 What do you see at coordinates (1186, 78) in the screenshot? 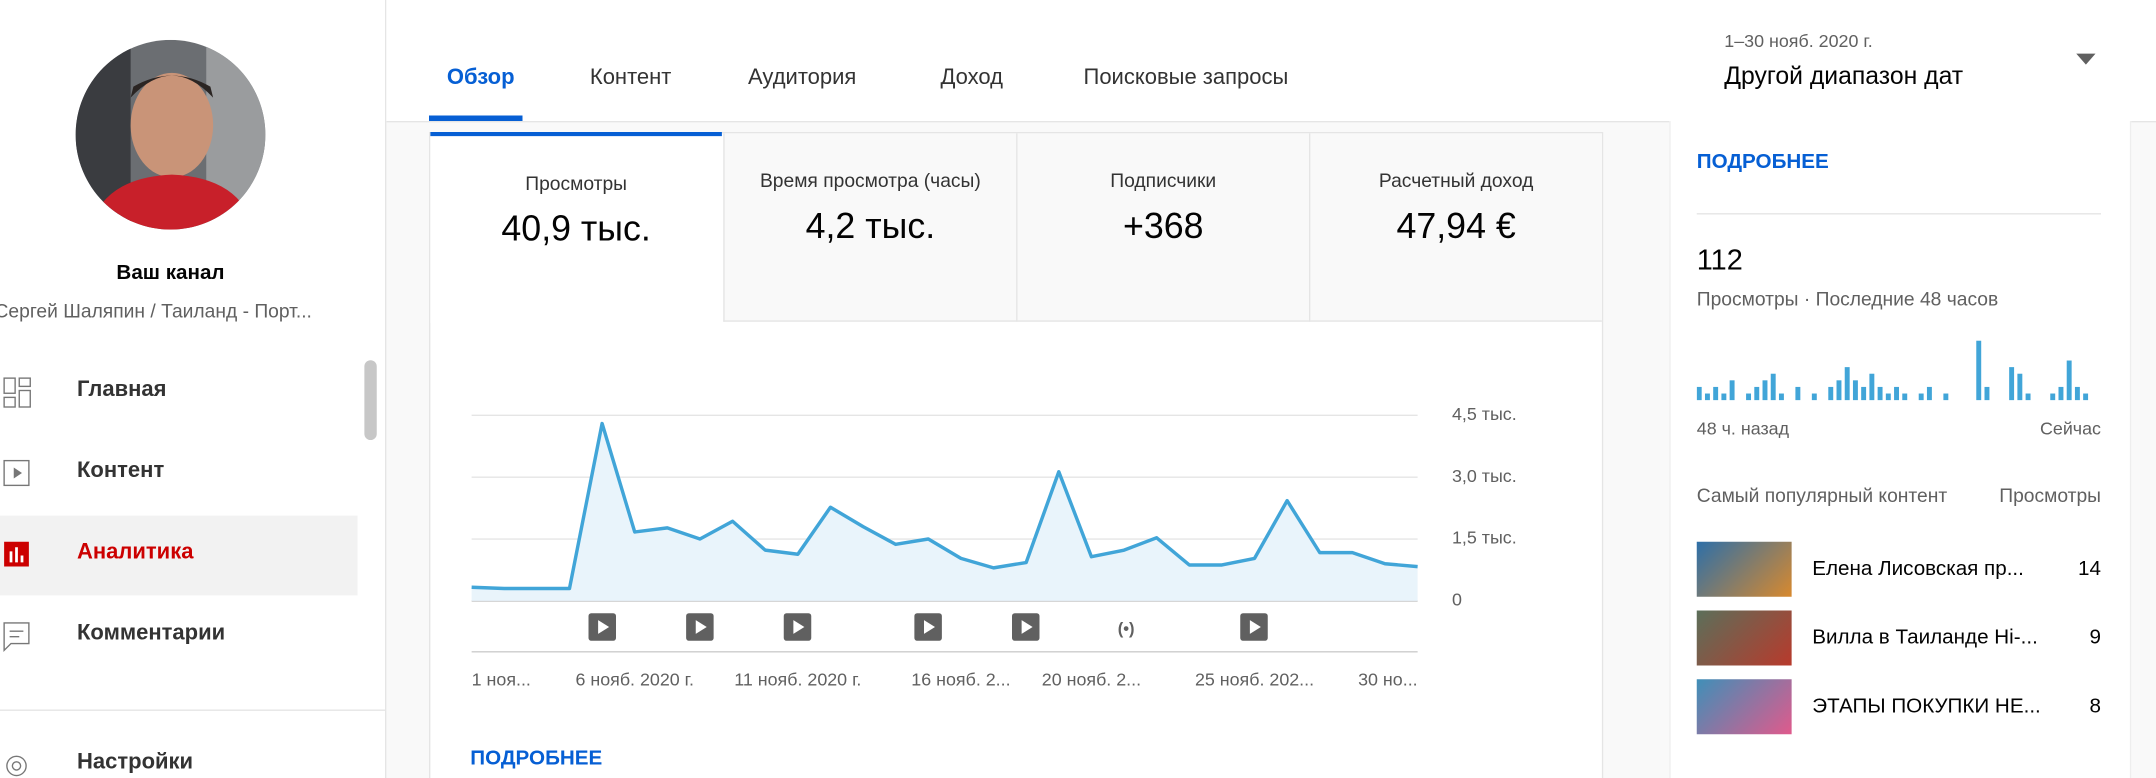
I see `tab: Поисковые запросы` at bounding box center [1186, 78].